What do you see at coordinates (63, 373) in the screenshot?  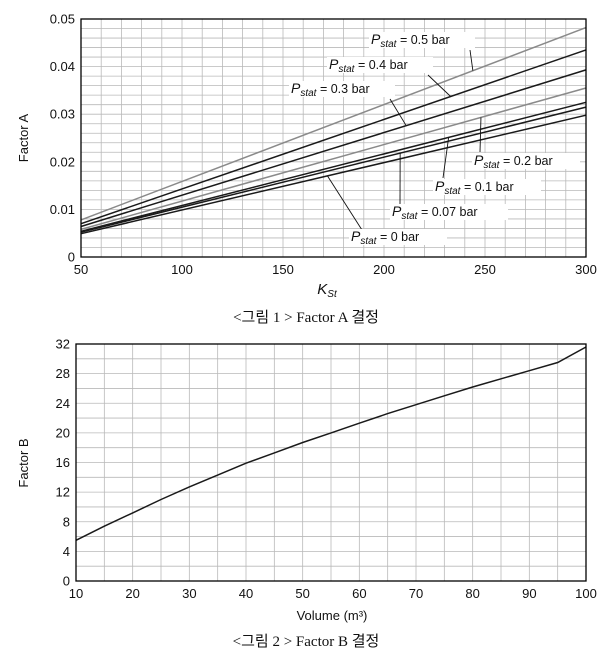 I see `y-tick-label: 28` at bounding box center [63, 373].